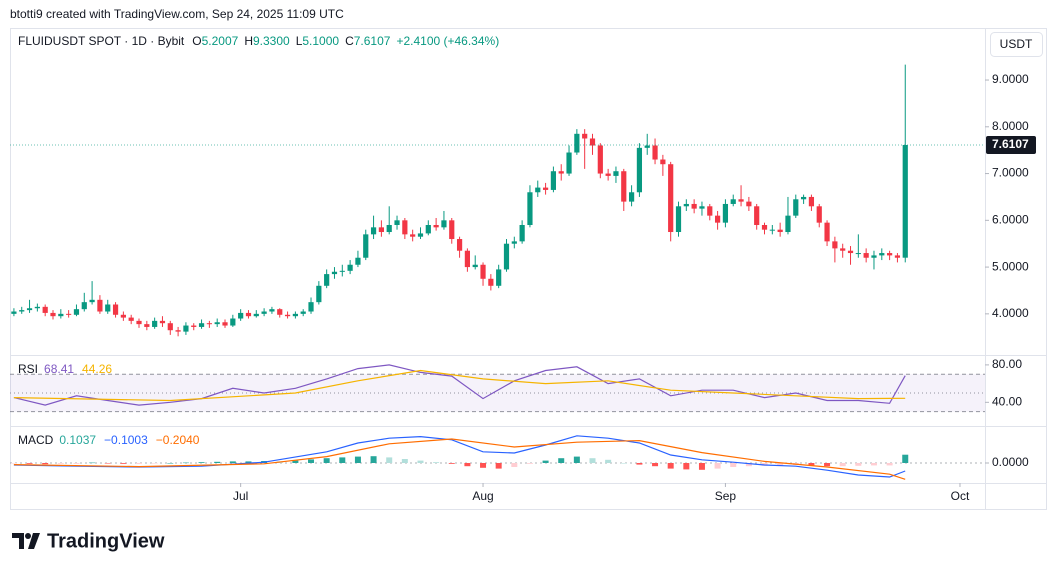 This screenshot has height=571, width=1057. Describe the element at coordinates (28, 369) in the screenshot. I see `rsi-title: RSI` at that location.